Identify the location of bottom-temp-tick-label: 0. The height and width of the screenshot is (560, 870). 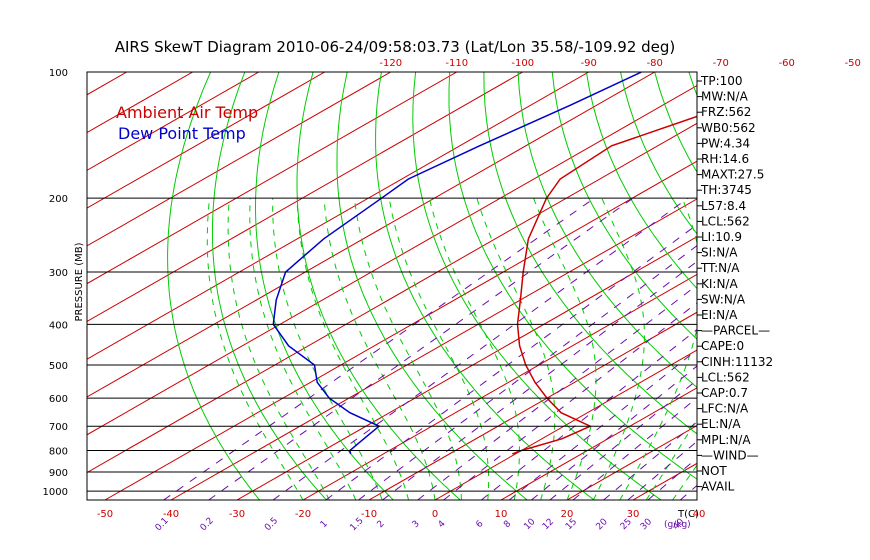
(435, 514).